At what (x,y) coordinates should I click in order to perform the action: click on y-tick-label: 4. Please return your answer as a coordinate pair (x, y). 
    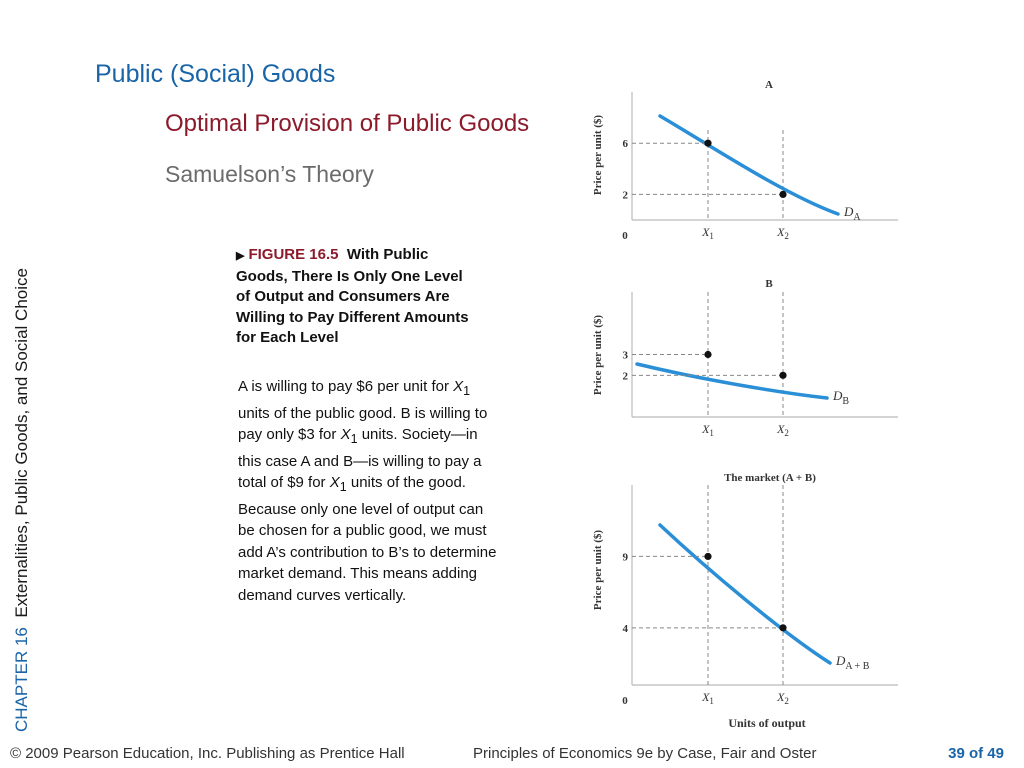
    Looking at the image, I should click on (626, 629).